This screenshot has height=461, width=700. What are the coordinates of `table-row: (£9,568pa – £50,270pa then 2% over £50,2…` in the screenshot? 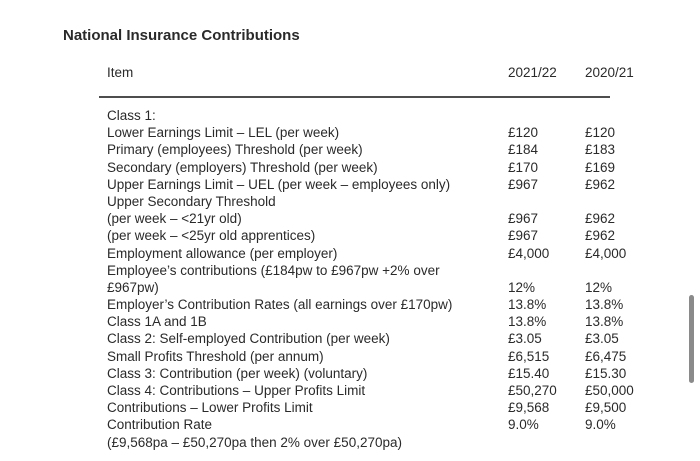 It's located at (350, 442).